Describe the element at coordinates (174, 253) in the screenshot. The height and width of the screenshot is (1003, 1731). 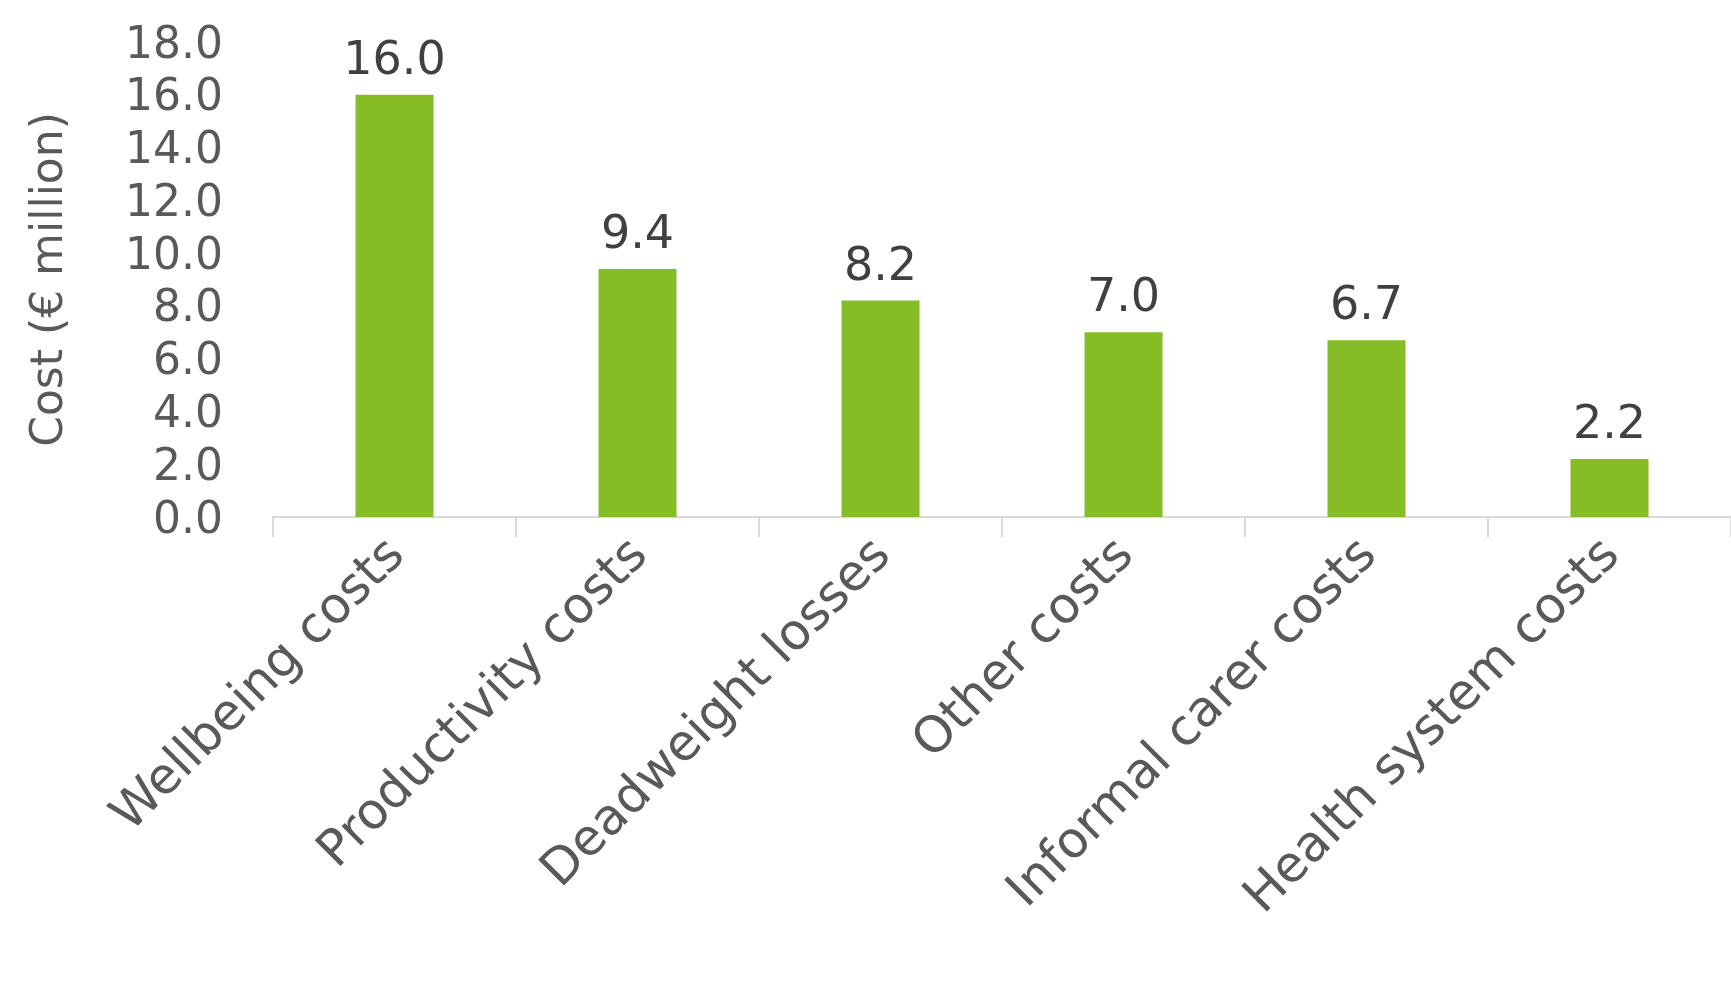
I see `y-tick-label: 10.0` at that location.